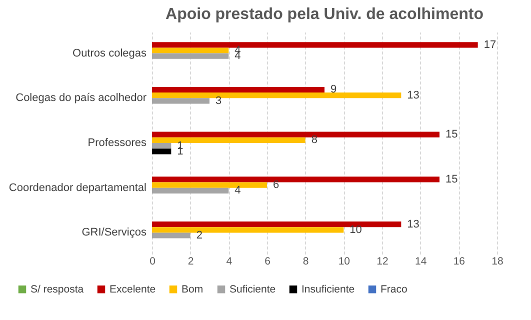  Describe the element at coordinates (267, 262) in the screenshot. I see `x-tick-label: 6` at that location.